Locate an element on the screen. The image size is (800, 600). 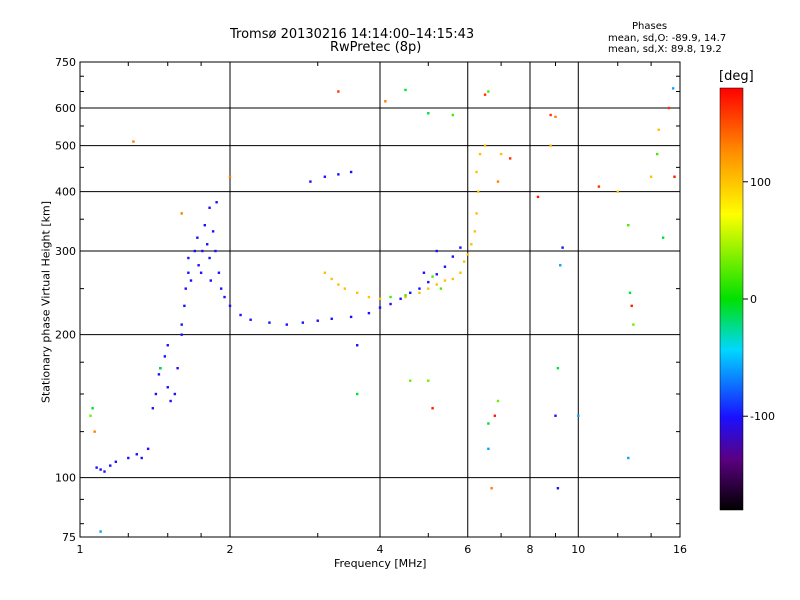
colorbar-ticks: 100 0 -100 is located at coordinates (759, 299).